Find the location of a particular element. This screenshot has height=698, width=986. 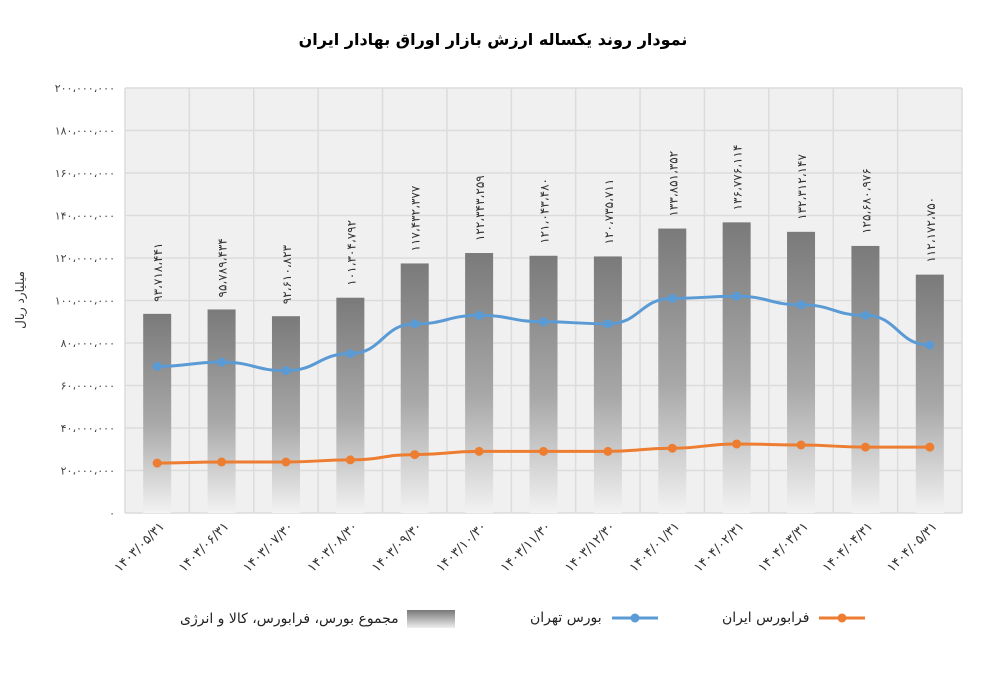

legend-swatch-total is located at coordinates (430, 619).